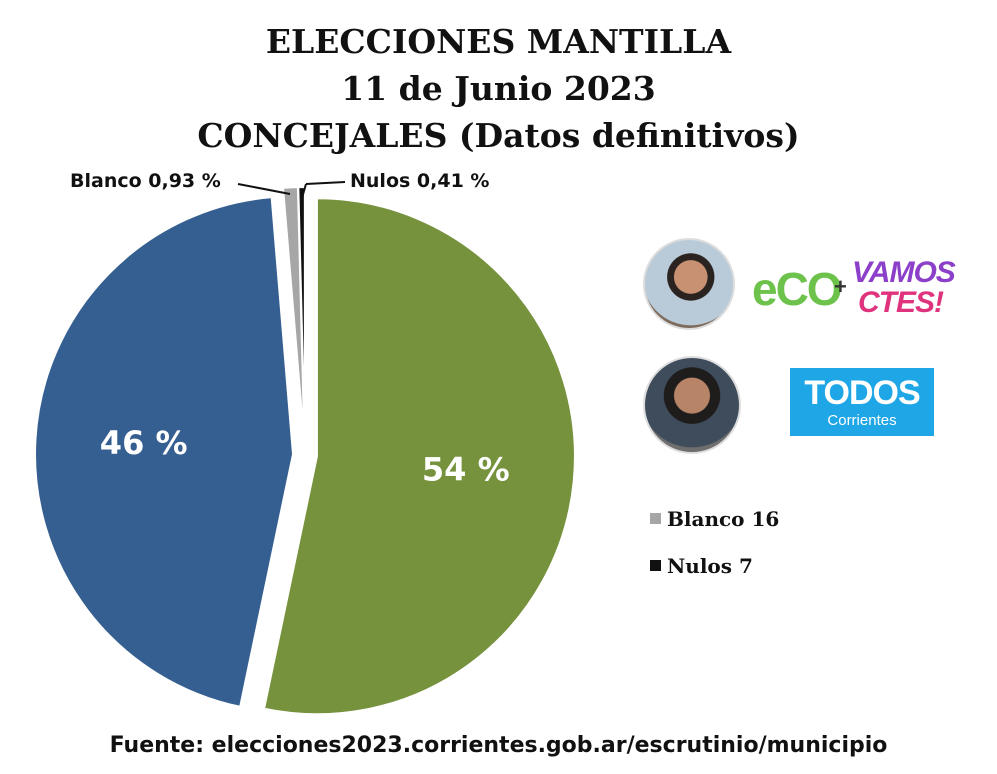 The width and height of the screenshot is (997, 774). I want to click on todos-corrientes-logo: TODOS Corrientes, so click(862, 402).